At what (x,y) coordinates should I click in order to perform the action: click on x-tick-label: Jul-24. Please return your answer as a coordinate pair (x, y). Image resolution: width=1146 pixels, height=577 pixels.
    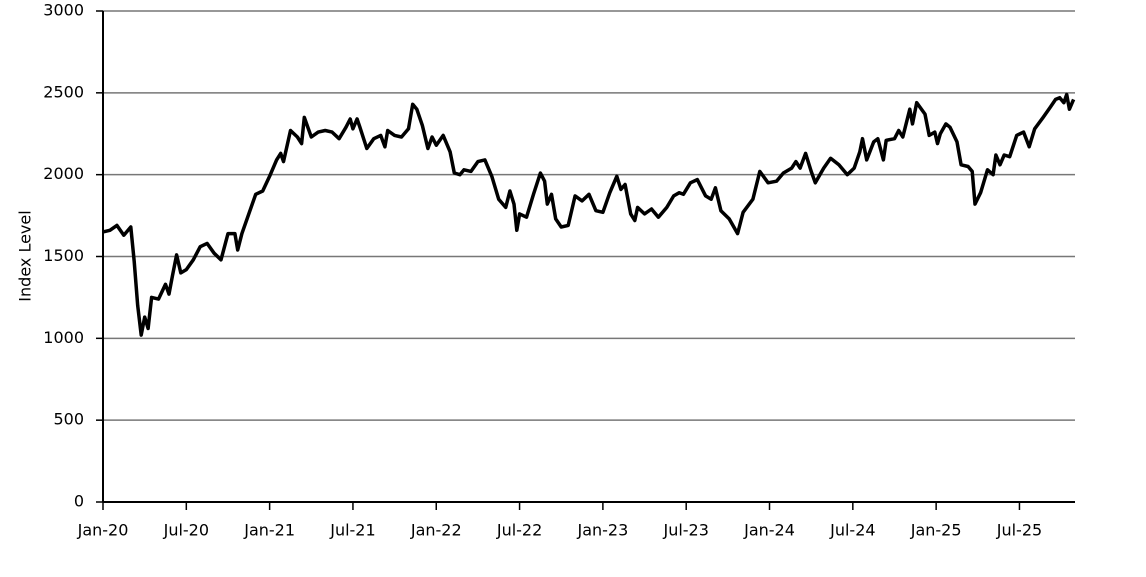
    Looking at the image, I should click on (852, 530).